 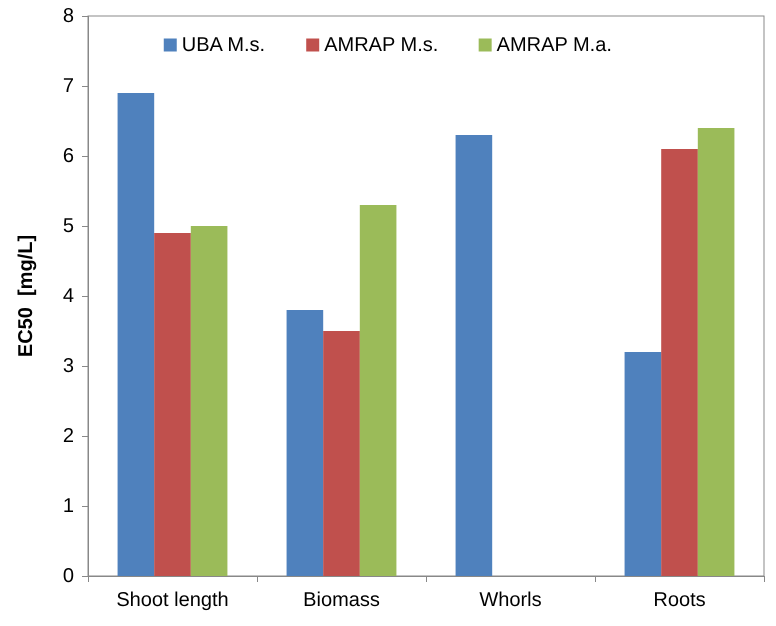 What do you see at coordinates (381, 45) in the screenshot?
I see `legend-label: AMRAP M.s.` at bounding box center [381, 45].